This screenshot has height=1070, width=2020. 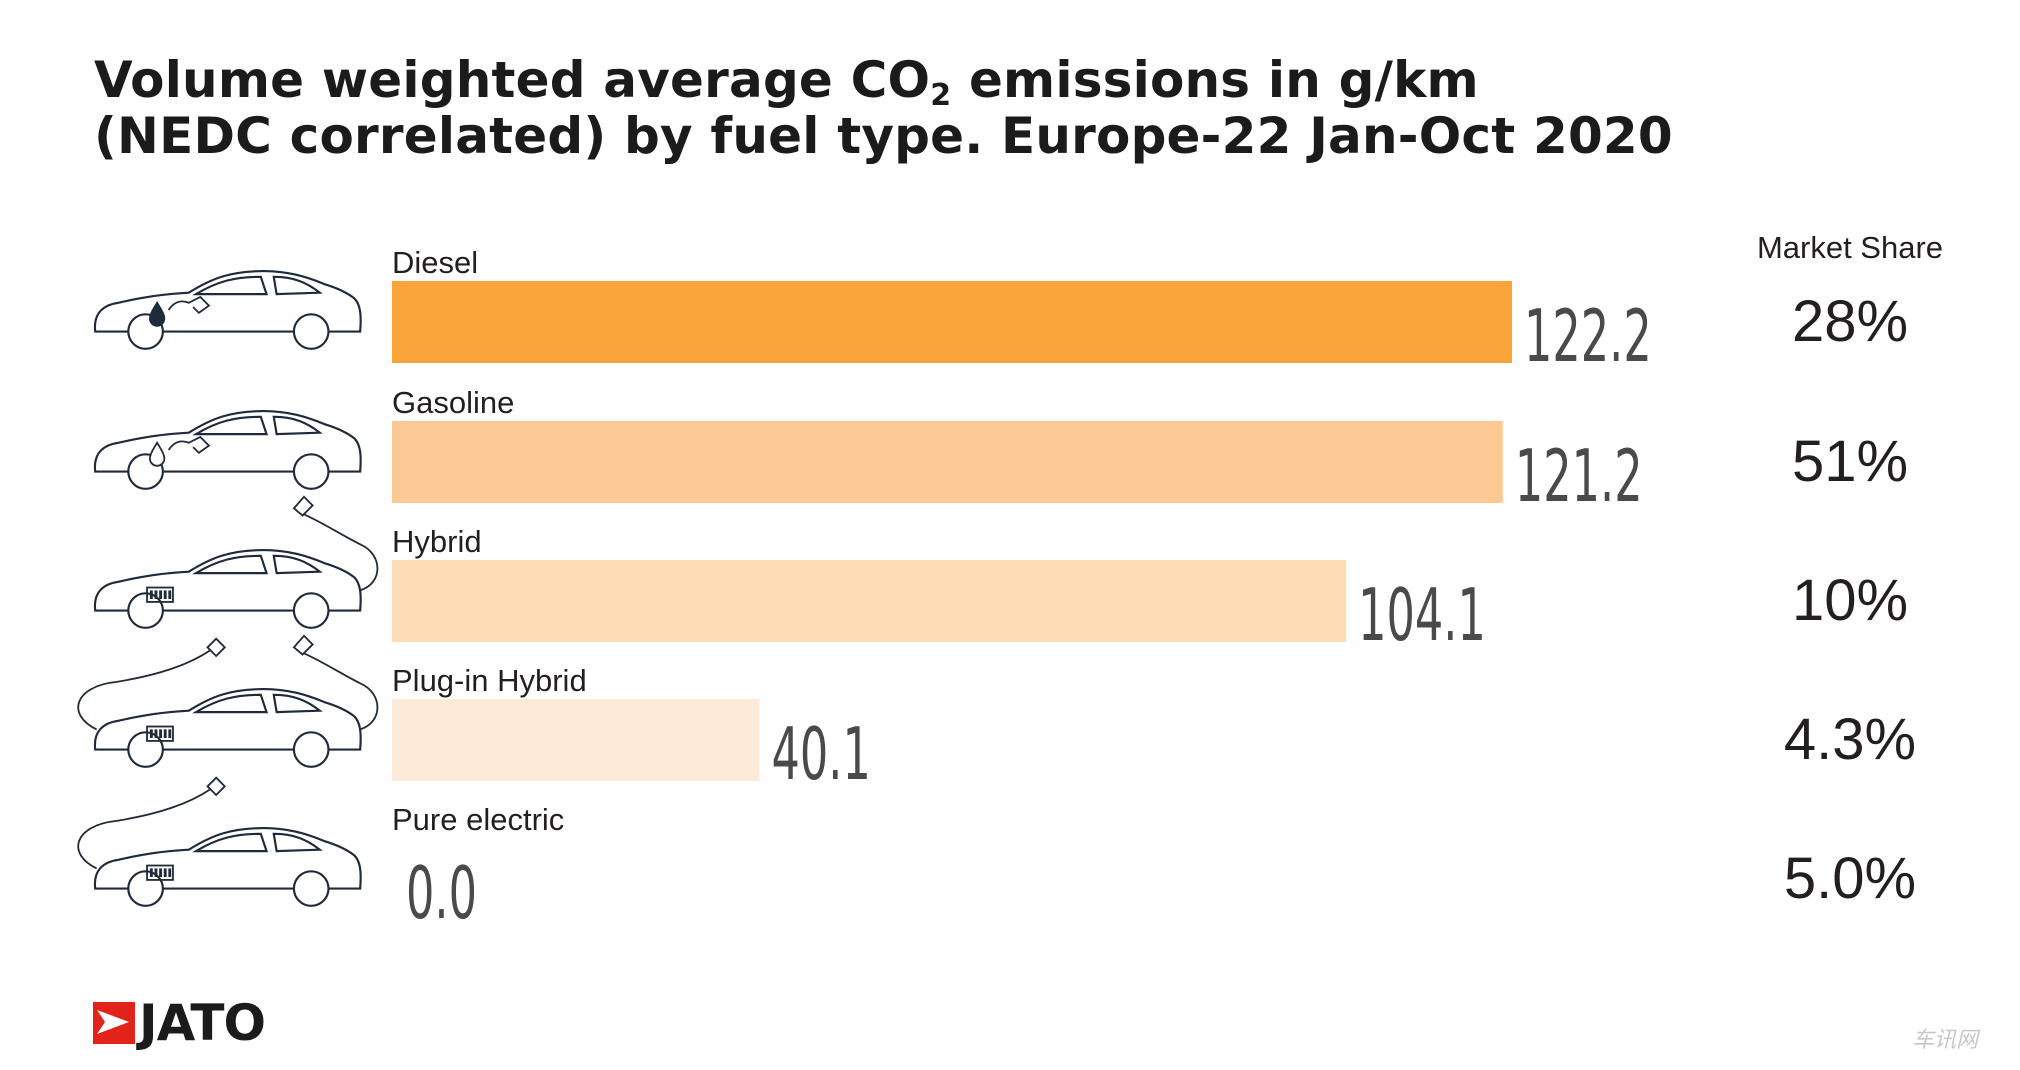 I want to click on category-label: Diesel, so click(x=435, y=262).